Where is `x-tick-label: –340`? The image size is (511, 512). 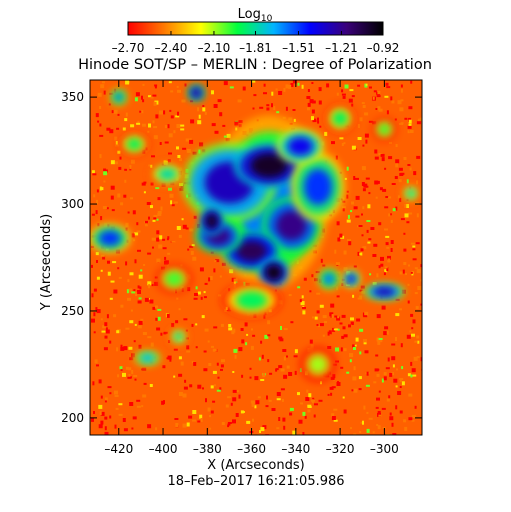
x-tick-label: –340 is located at coordinates (295, 449).